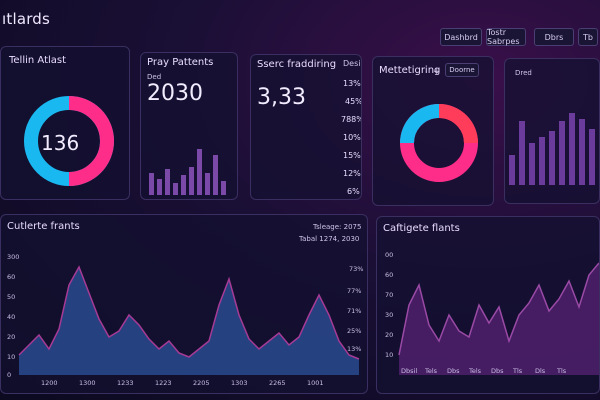 The width and height of the screenshot is (600, 400). I want to click on legend-item: Tsleage: 2075, so click(337, 227).